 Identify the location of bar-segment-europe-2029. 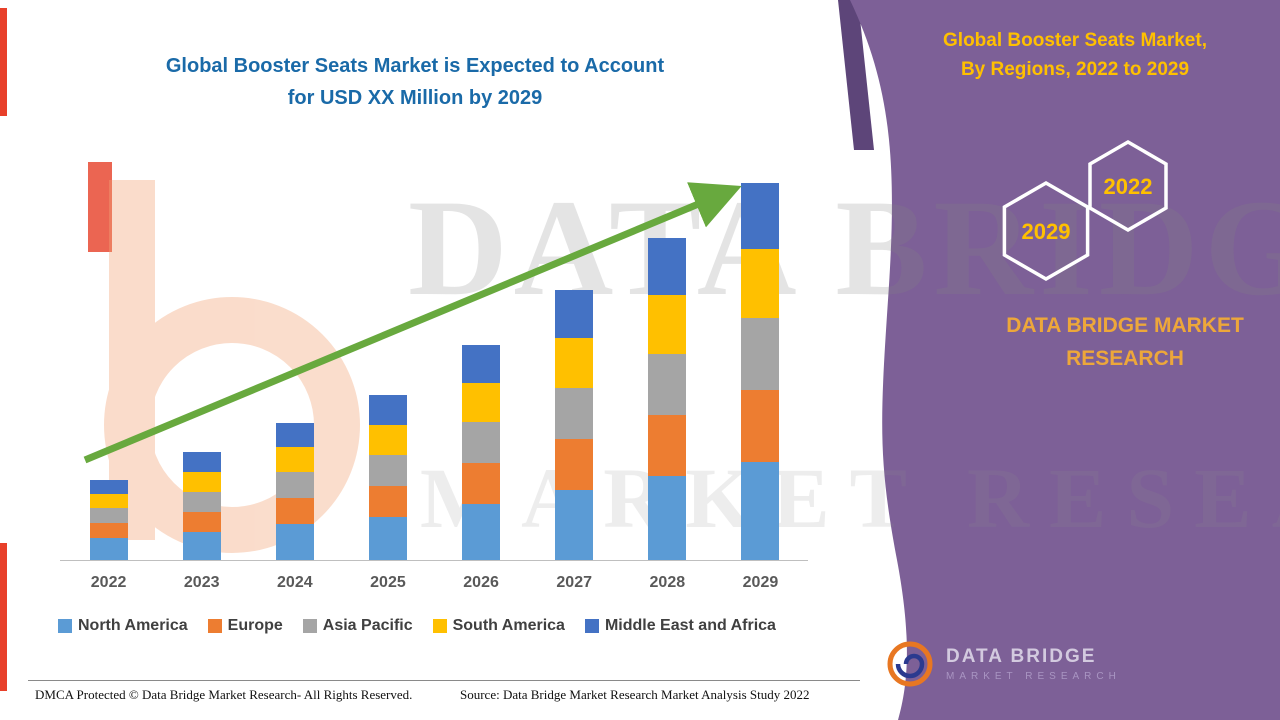
(760, 426).